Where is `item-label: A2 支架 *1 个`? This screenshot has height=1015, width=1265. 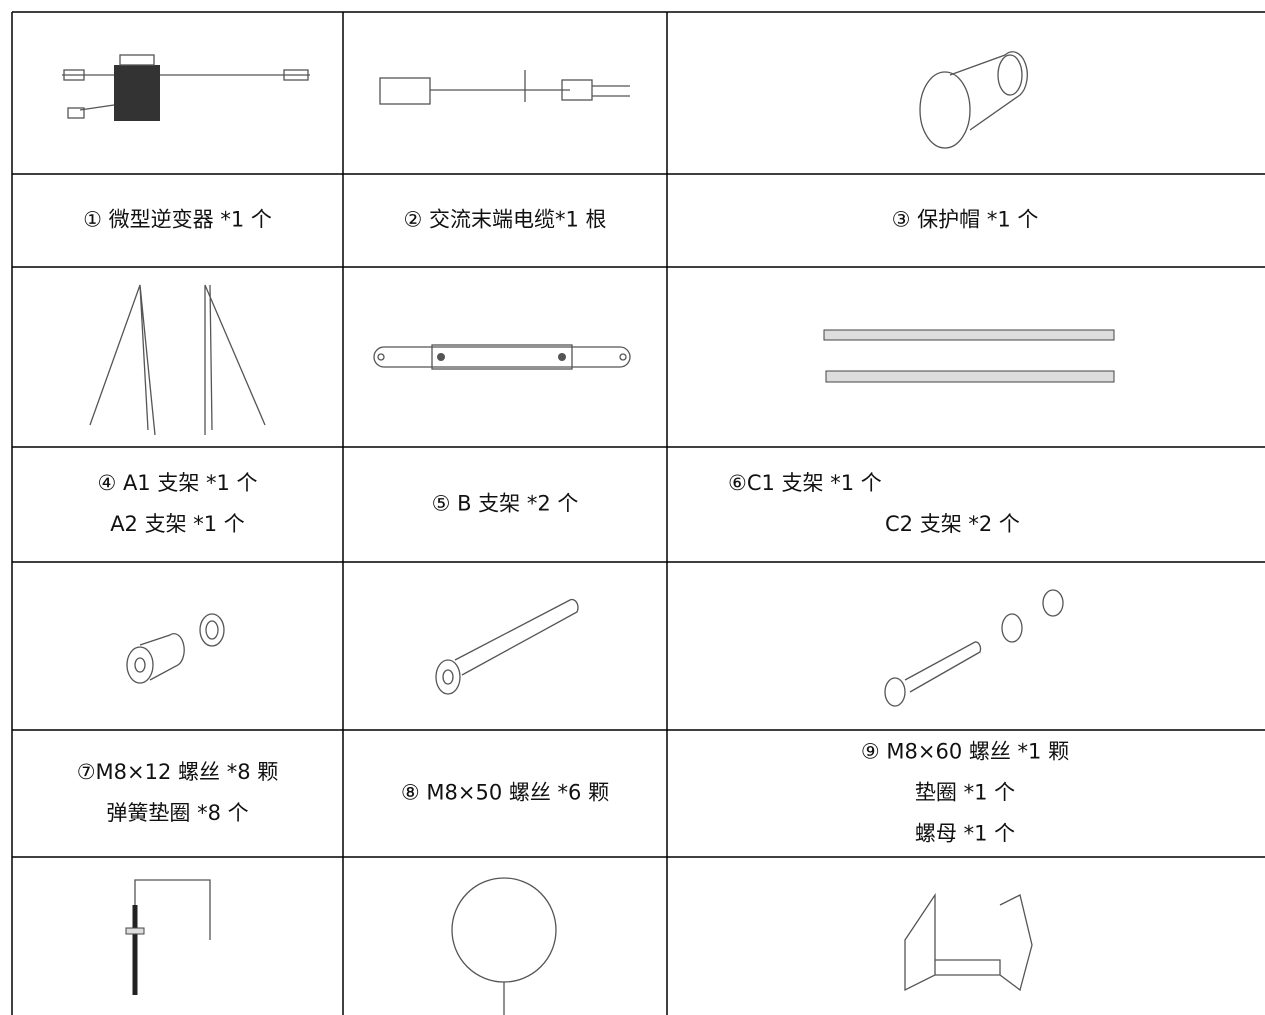
item-label: A2 支架 *1 个 is located at coordinates (177, 524).